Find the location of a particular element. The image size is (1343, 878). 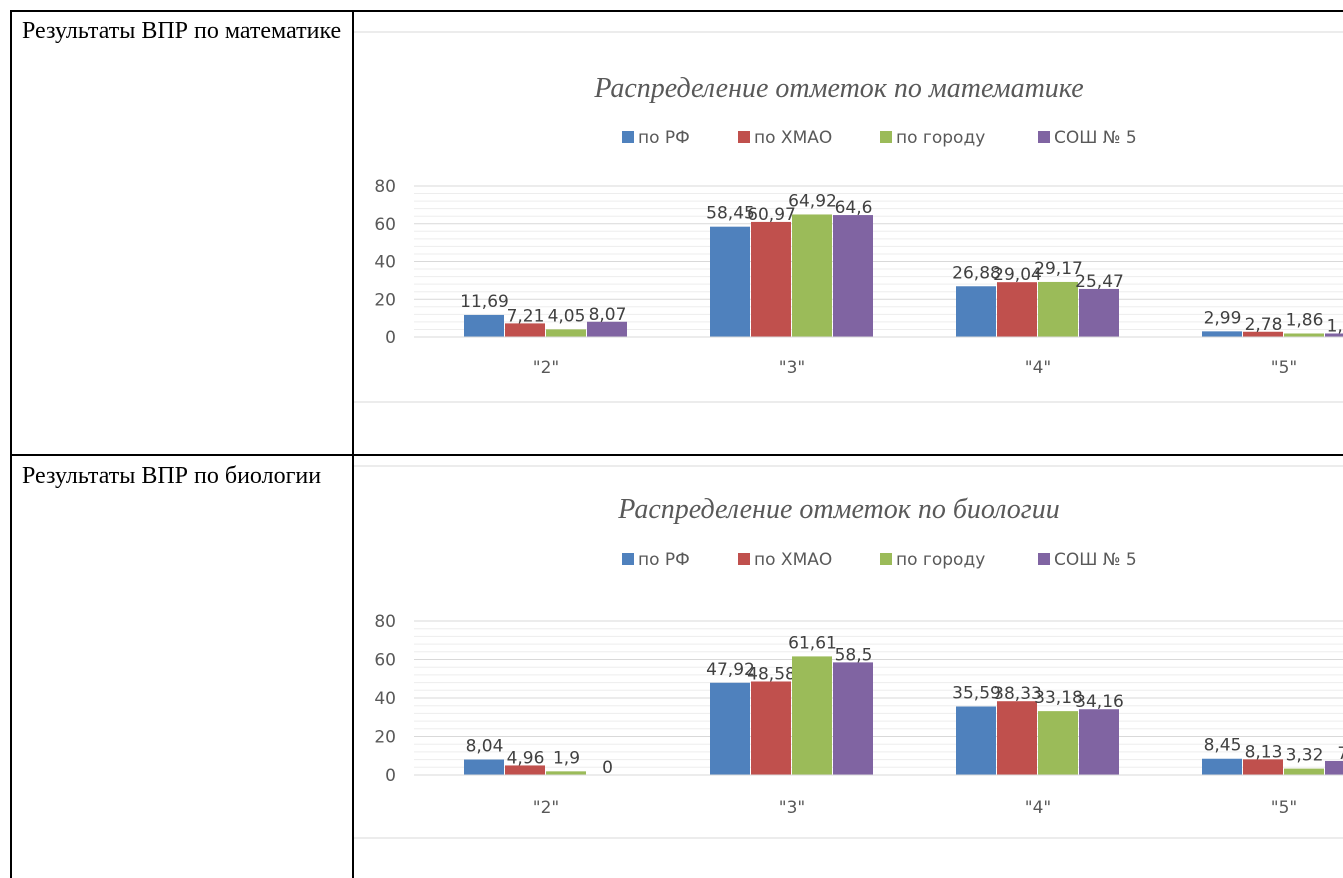

data-label: 33,18 is located at coordinates (1058, 698).